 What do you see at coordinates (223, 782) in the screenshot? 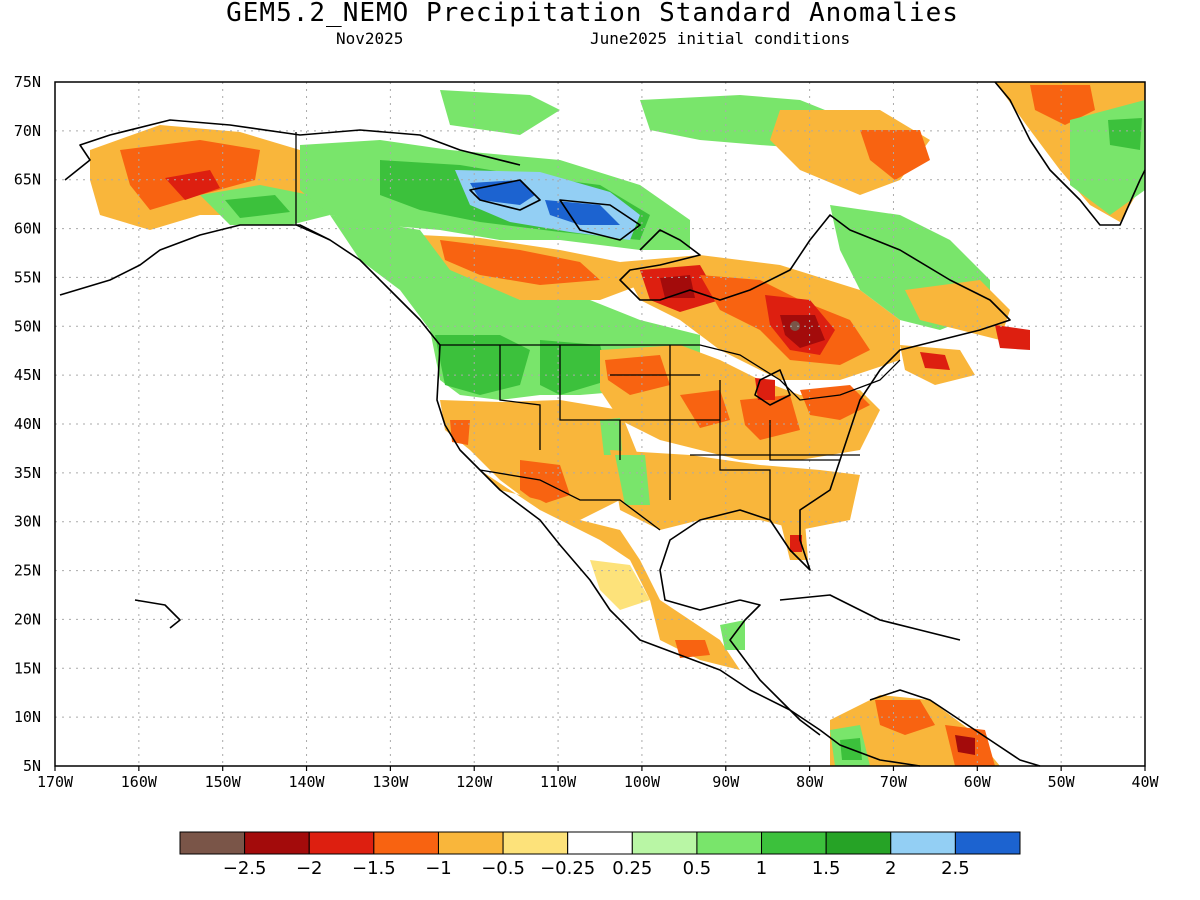
I see `lon-label: 150W` at bounding box center [223, 782].